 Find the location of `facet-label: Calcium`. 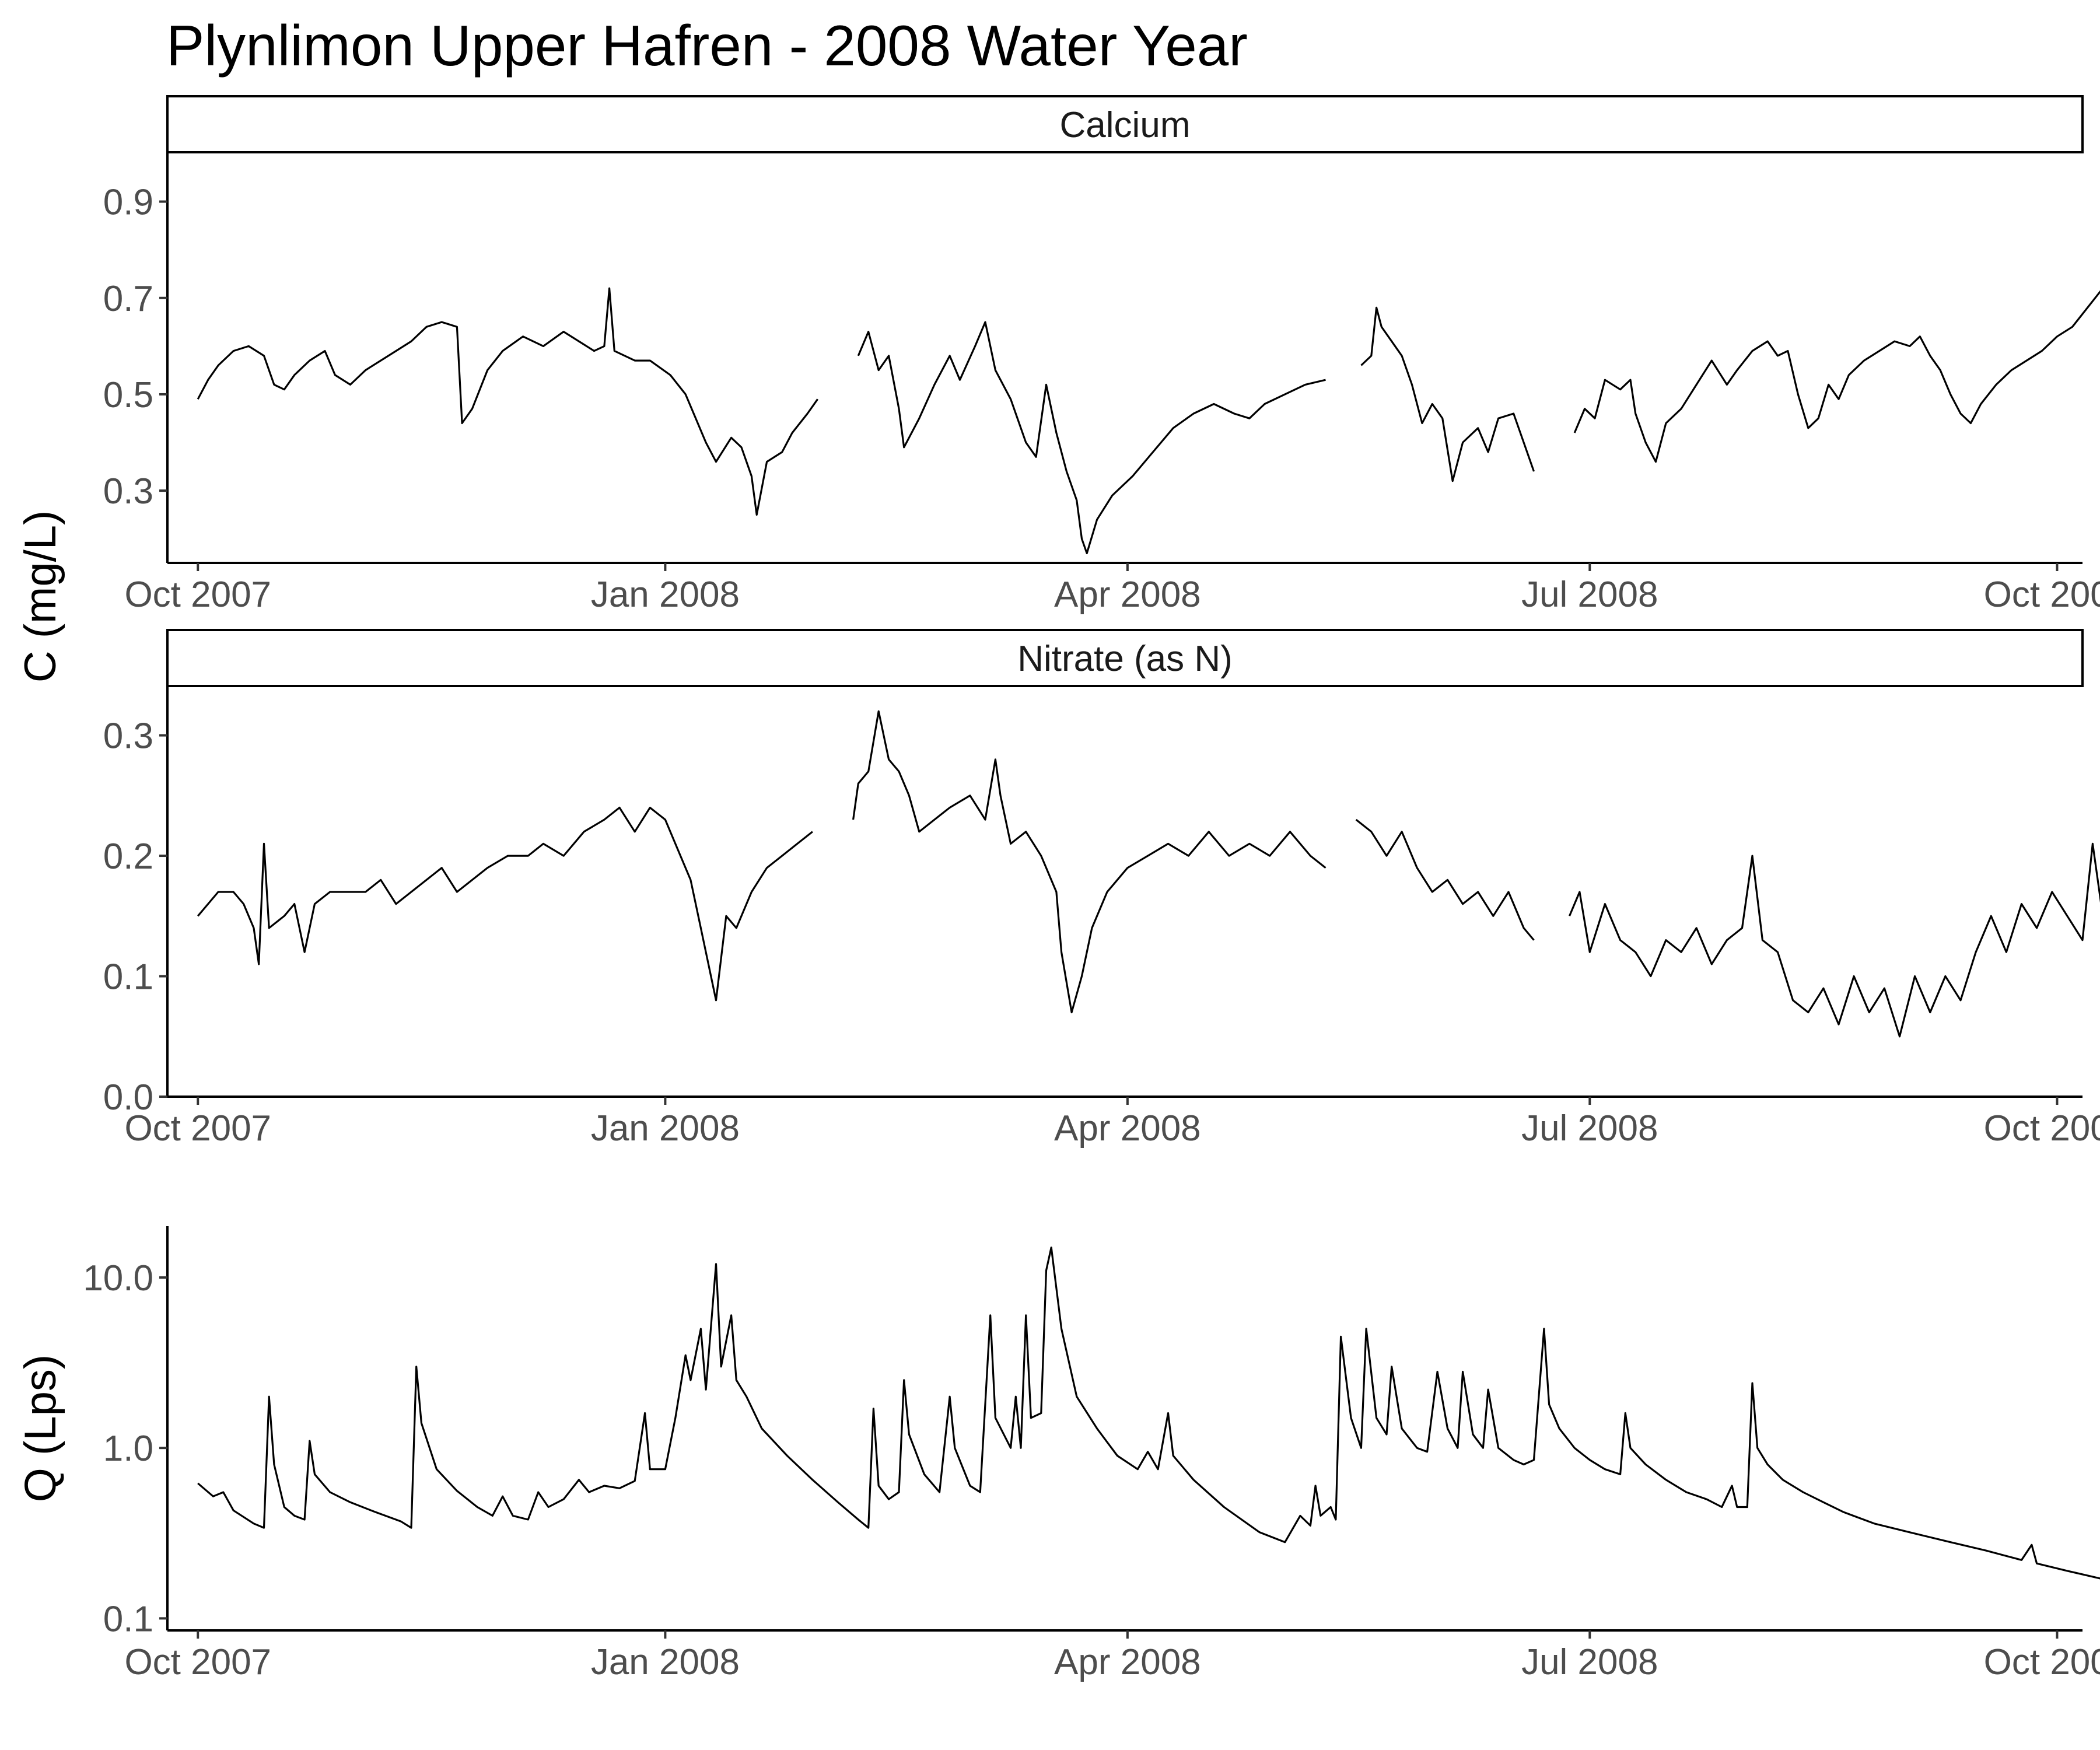

facet-label: Calcium is located at coordinates (1125, 125).